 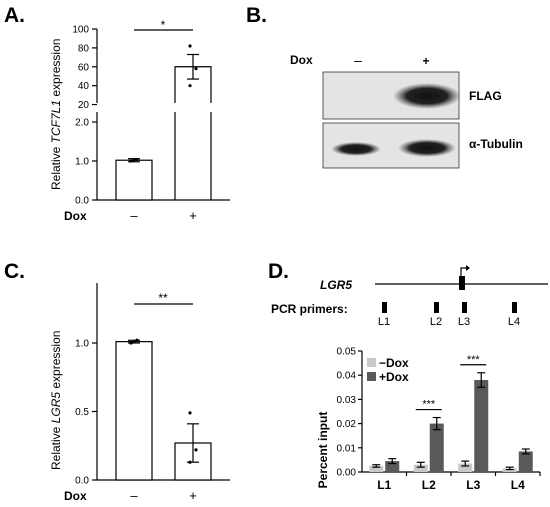 I want to click on panel-c-ylabel: Relative LGR5 expression, so click(x=56, y=400).